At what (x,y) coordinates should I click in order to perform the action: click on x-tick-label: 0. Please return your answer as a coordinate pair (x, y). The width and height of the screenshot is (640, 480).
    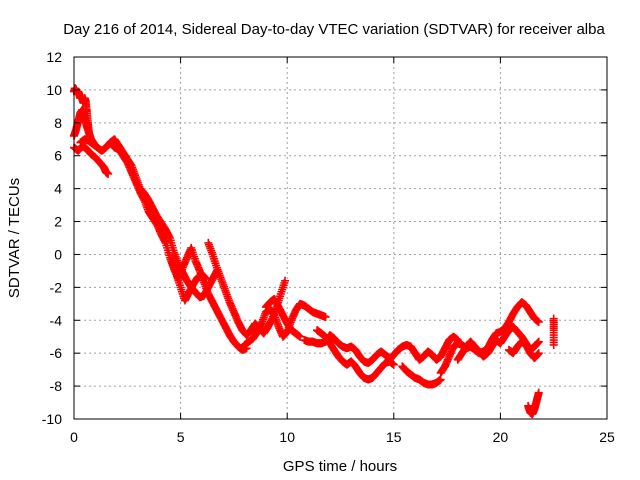
    Looking at the image, I should click on (74, 437).